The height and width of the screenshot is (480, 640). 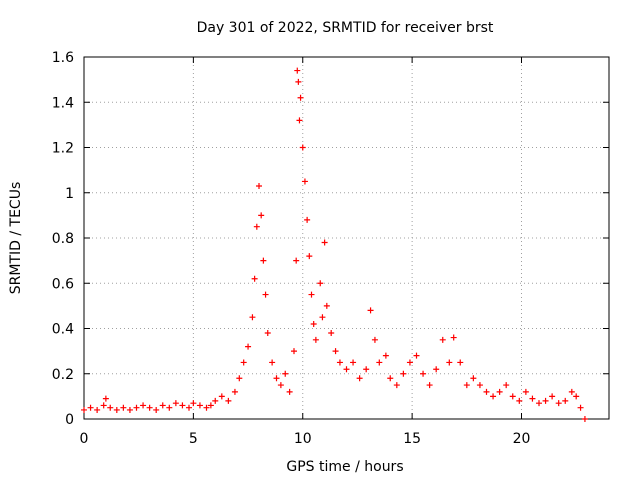 What do you see at coordinates (63, 239) in the screenshot?
I see `y-tick-label: 0.8` at bounding box center [63, 239].